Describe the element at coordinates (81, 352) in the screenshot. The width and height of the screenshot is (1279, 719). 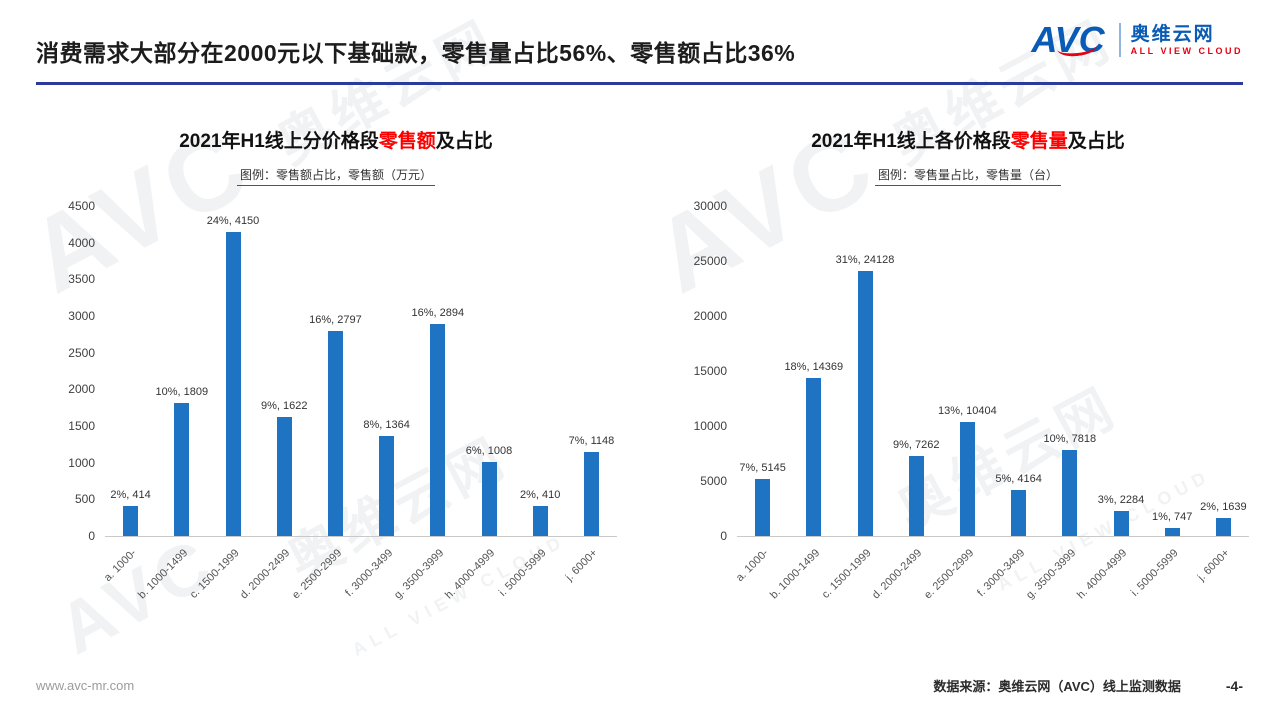
I see `y-tick-label: 2500` at that location.